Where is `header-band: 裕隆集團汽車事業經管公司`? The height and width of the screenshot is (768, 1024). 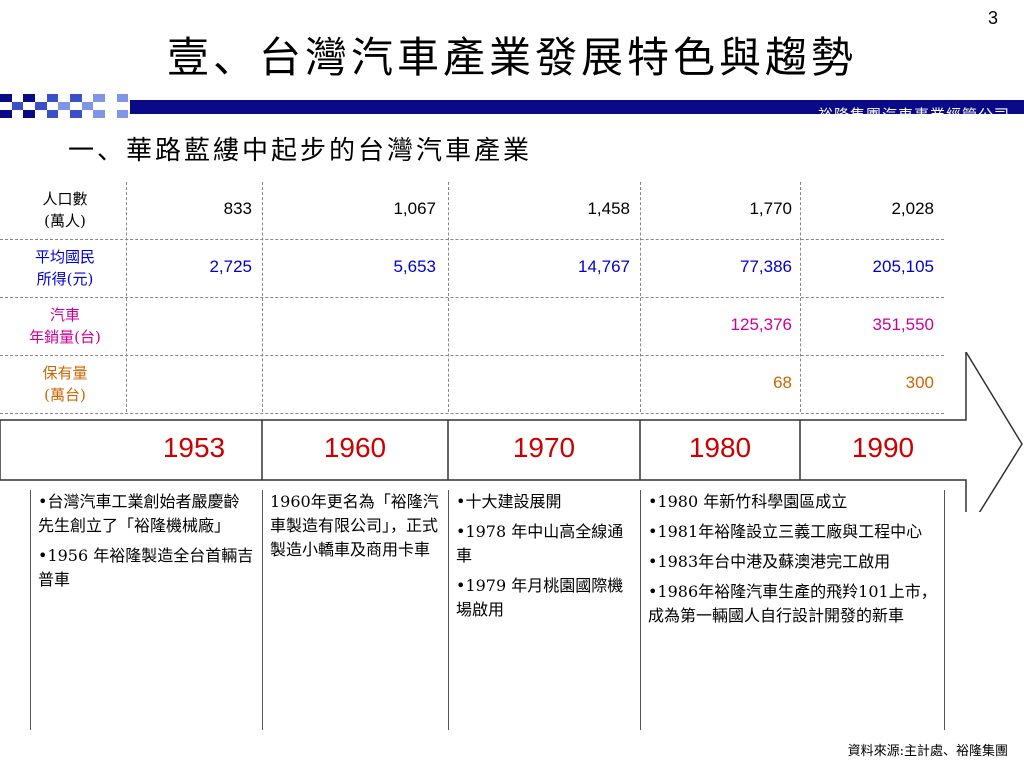
header-band: 裕隆集團汽車事業經管公司 is located at coordinates (512, 109).